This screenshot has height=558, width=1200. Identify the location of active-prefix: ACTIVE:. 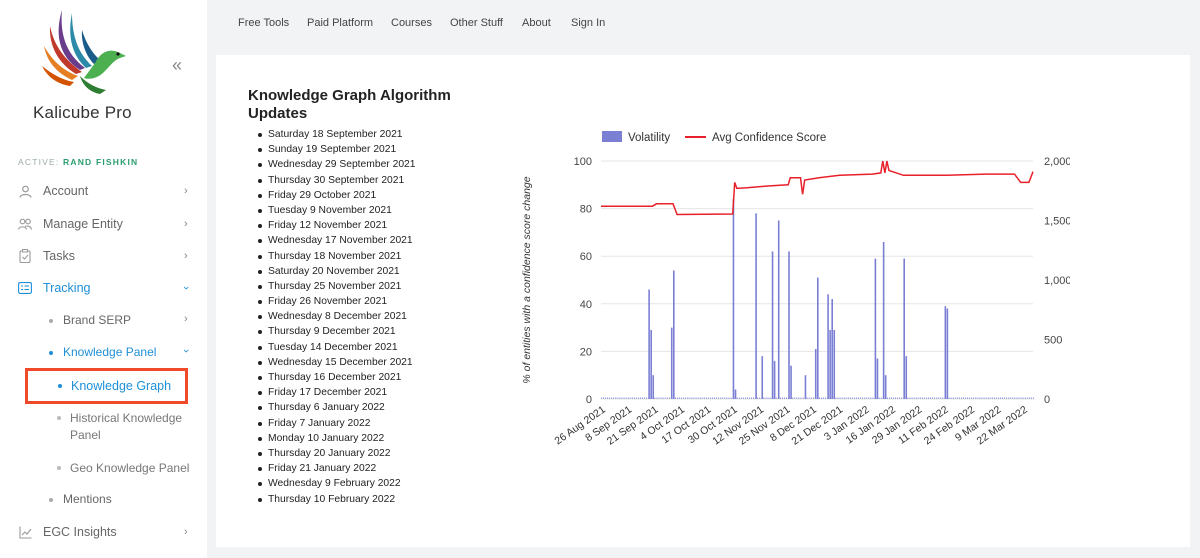
(39, 162).